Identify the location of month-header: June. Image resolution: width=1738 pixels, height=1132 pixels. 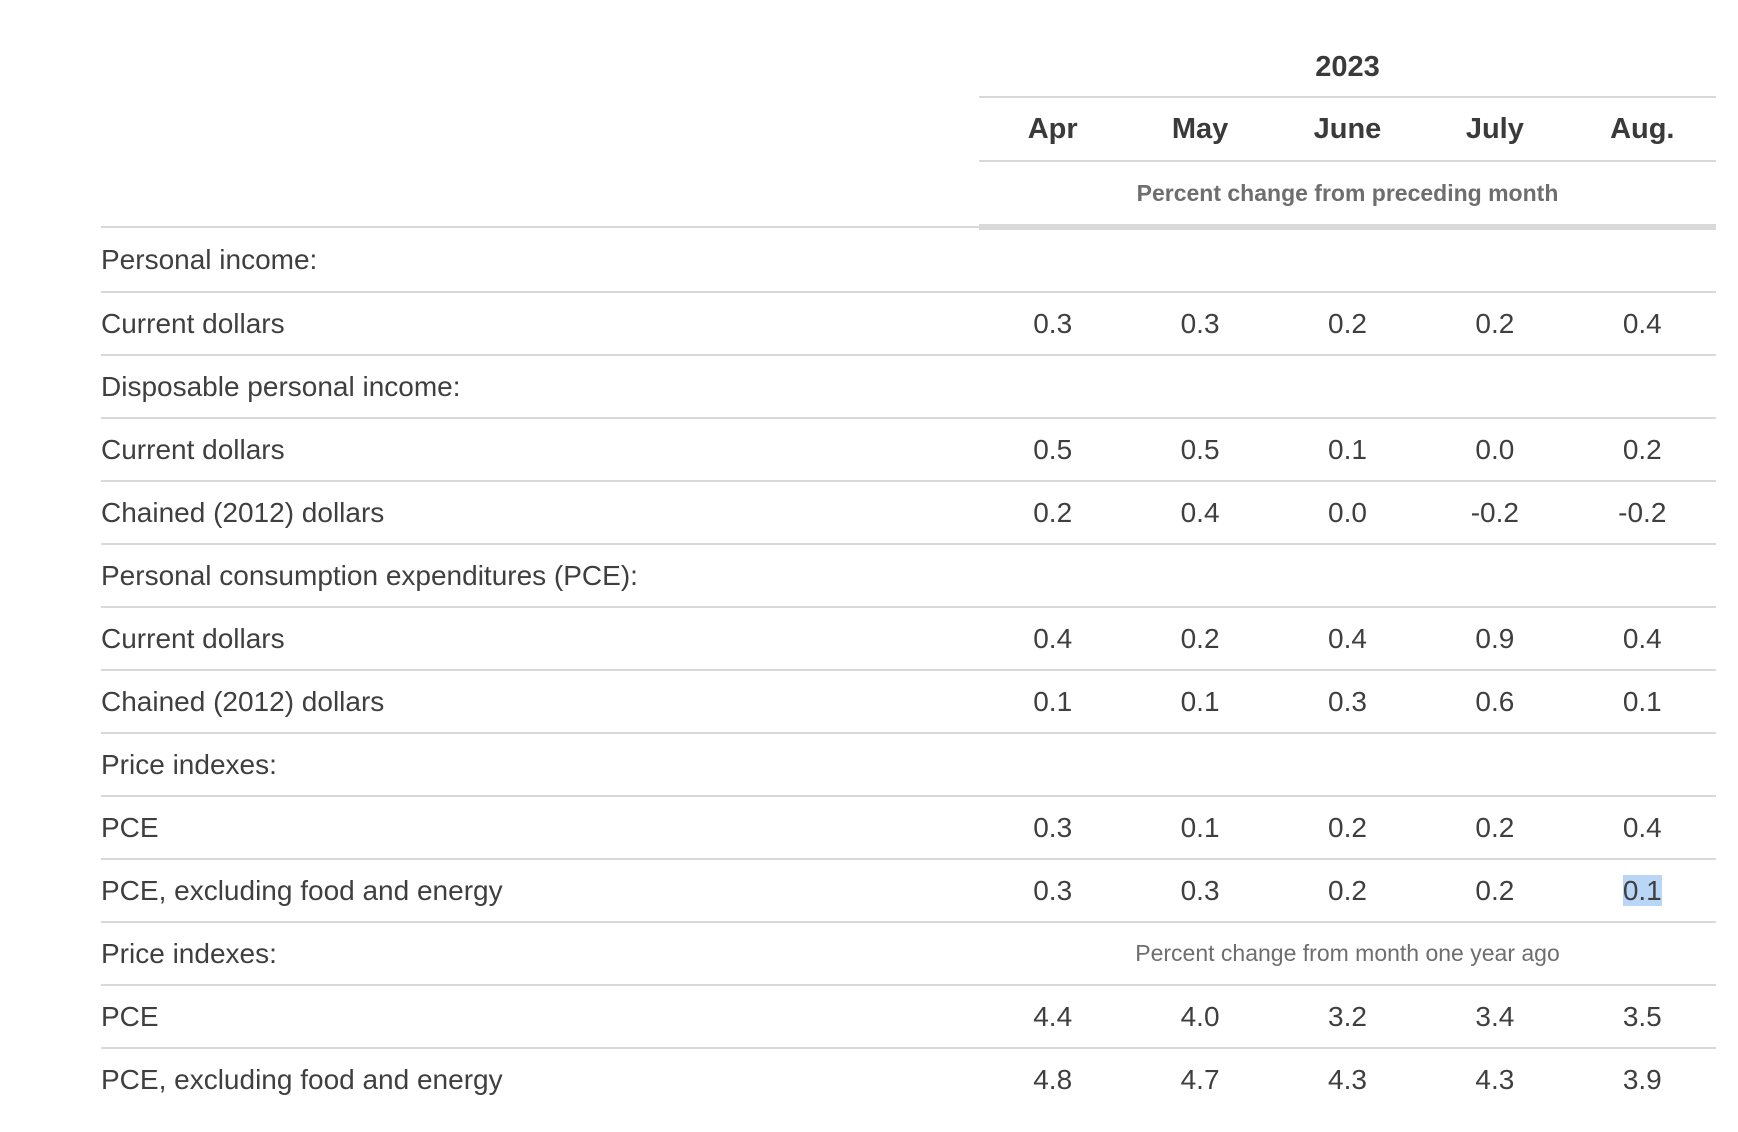
(1347, 129).